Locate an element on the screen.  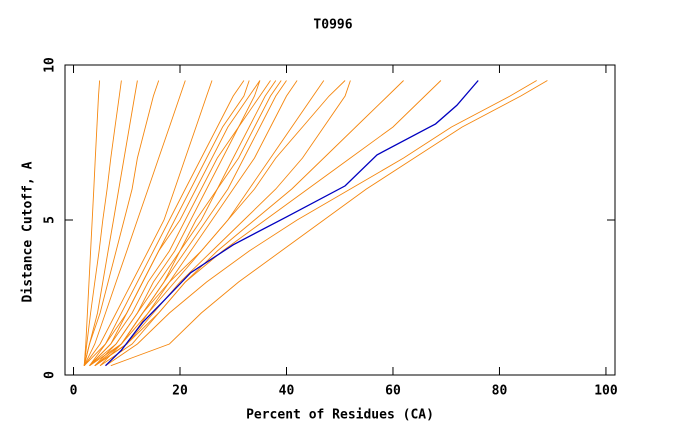
y-tick-label: 5 is located at coordinates (50, 220).